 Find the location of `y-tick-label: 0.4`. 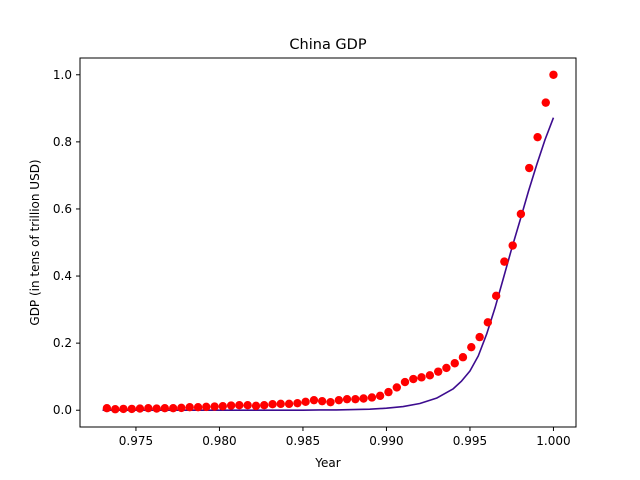

y-tick-label: 0.4 is located at coordinates (62, 276).